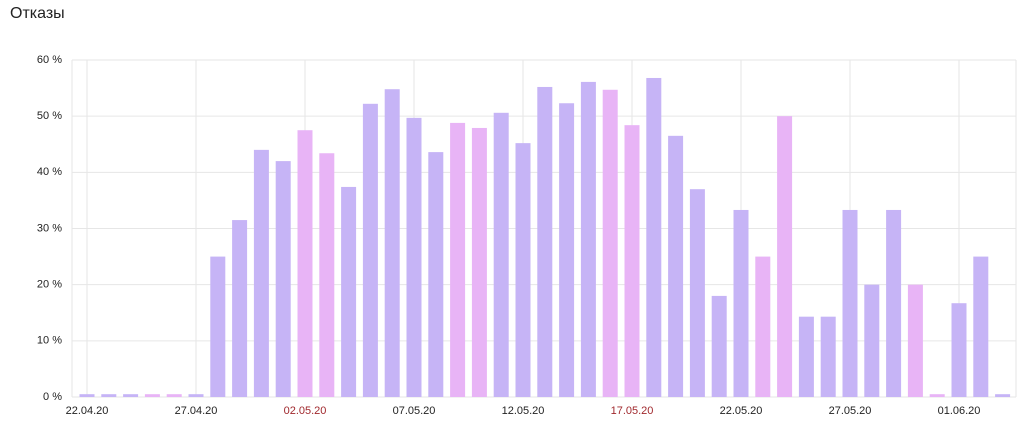  I want to click on y-tick-label: 20 %, so click(49, 285).